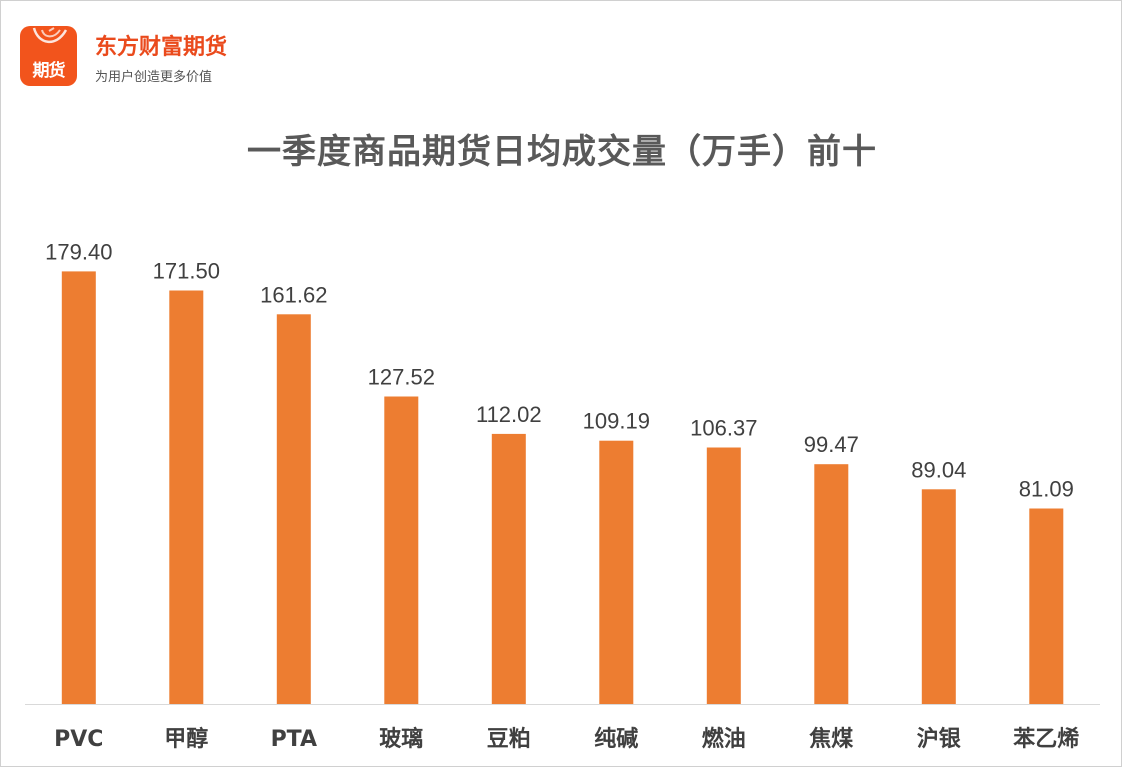 This screenshot has height=769, width=1124. What do you see at coordinates (509, 739) in the screenshot?
I see `category-label-4: 豆粕` at bounding box center [509, 739].